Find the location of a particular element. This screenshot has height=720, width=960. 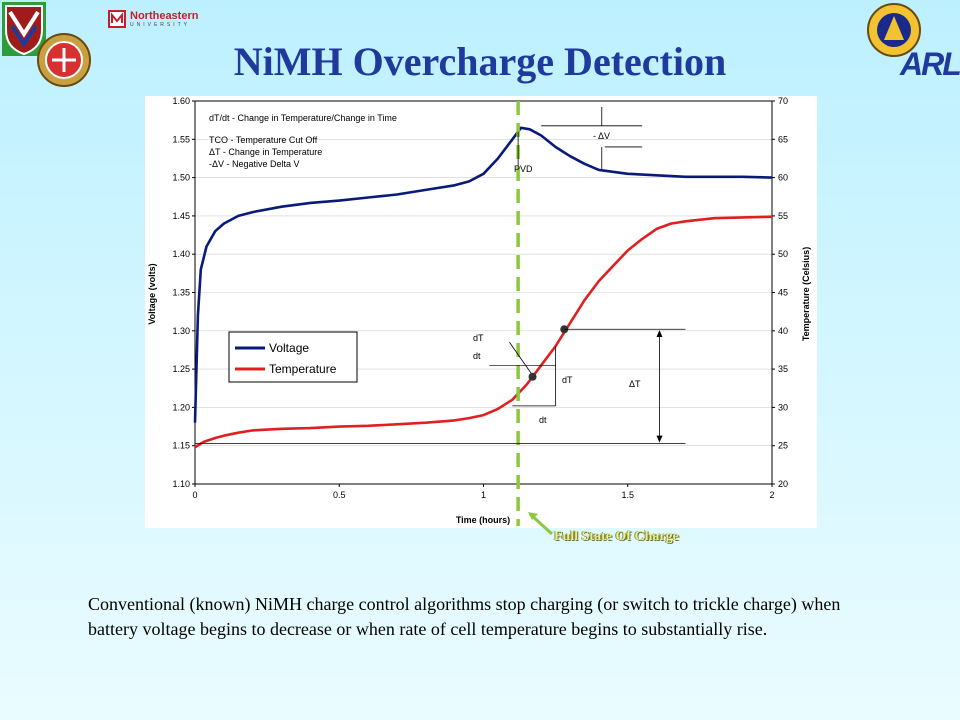

slope-dt-label: dt is located at coordinates (543, 420).